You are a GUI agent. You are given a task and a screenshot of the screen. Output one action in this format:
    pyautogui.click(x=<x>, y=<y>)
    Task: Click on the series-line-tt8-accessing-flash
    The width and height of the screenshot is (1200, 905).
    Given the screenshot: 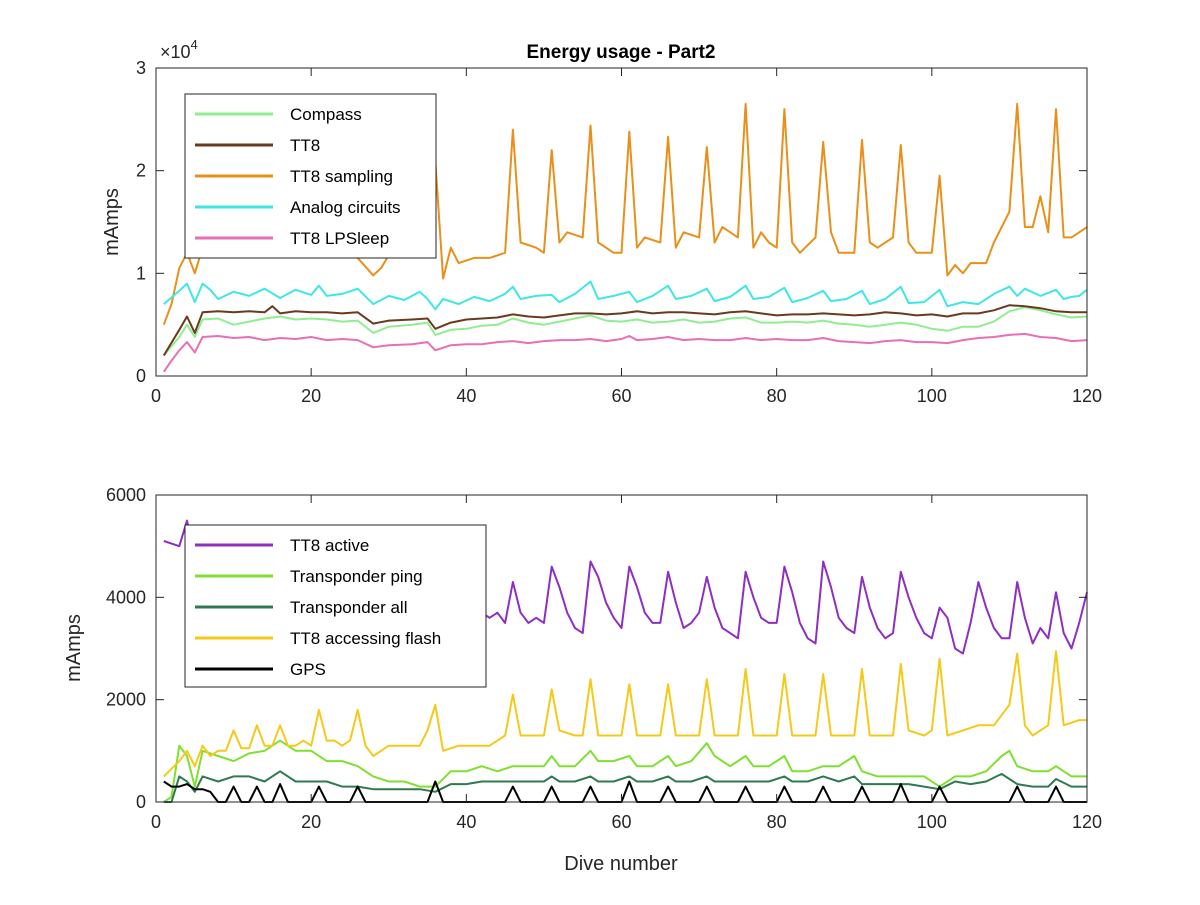 What is the action you would take?
    pyautogui.click(x=625, y=714)
    